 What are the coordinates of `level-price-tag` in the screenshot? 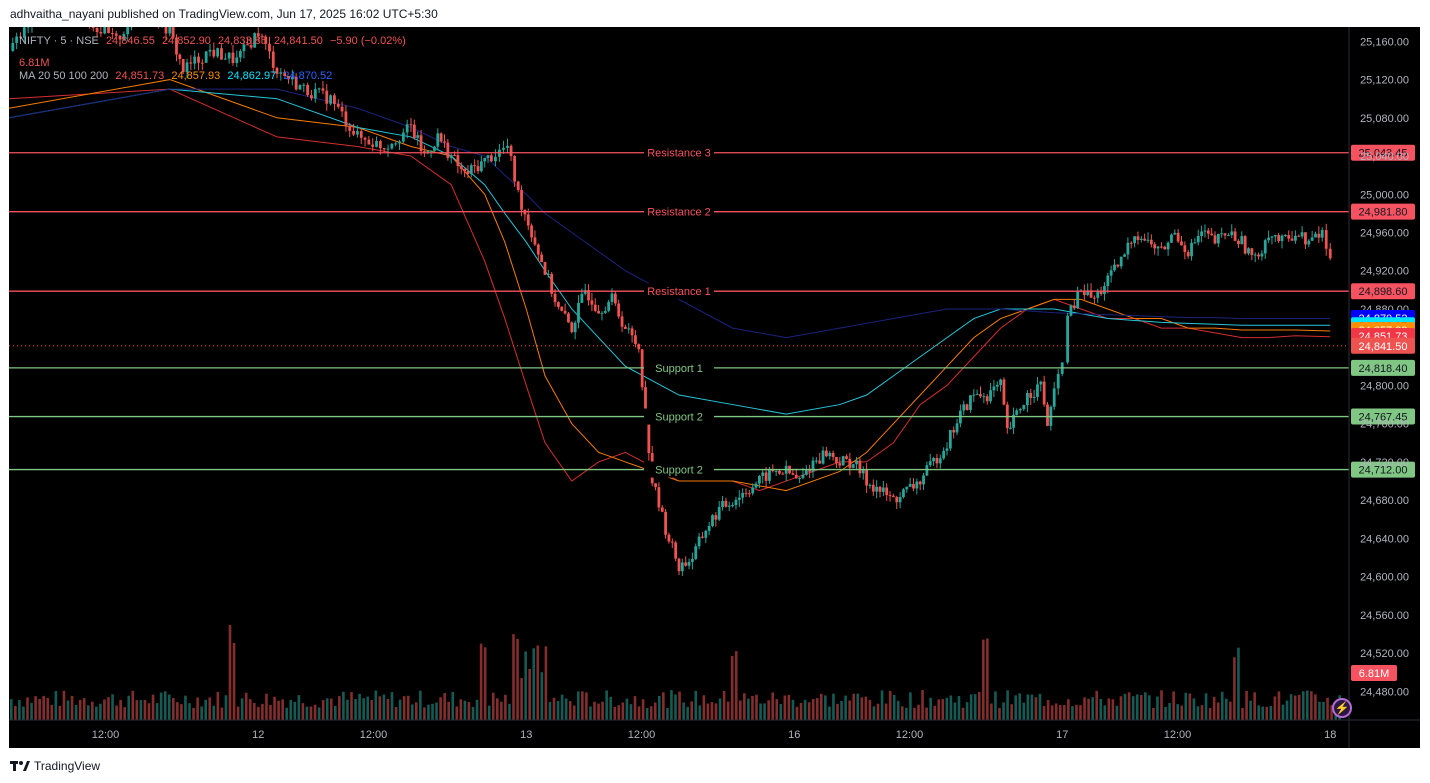 It's located at (1383, 367).